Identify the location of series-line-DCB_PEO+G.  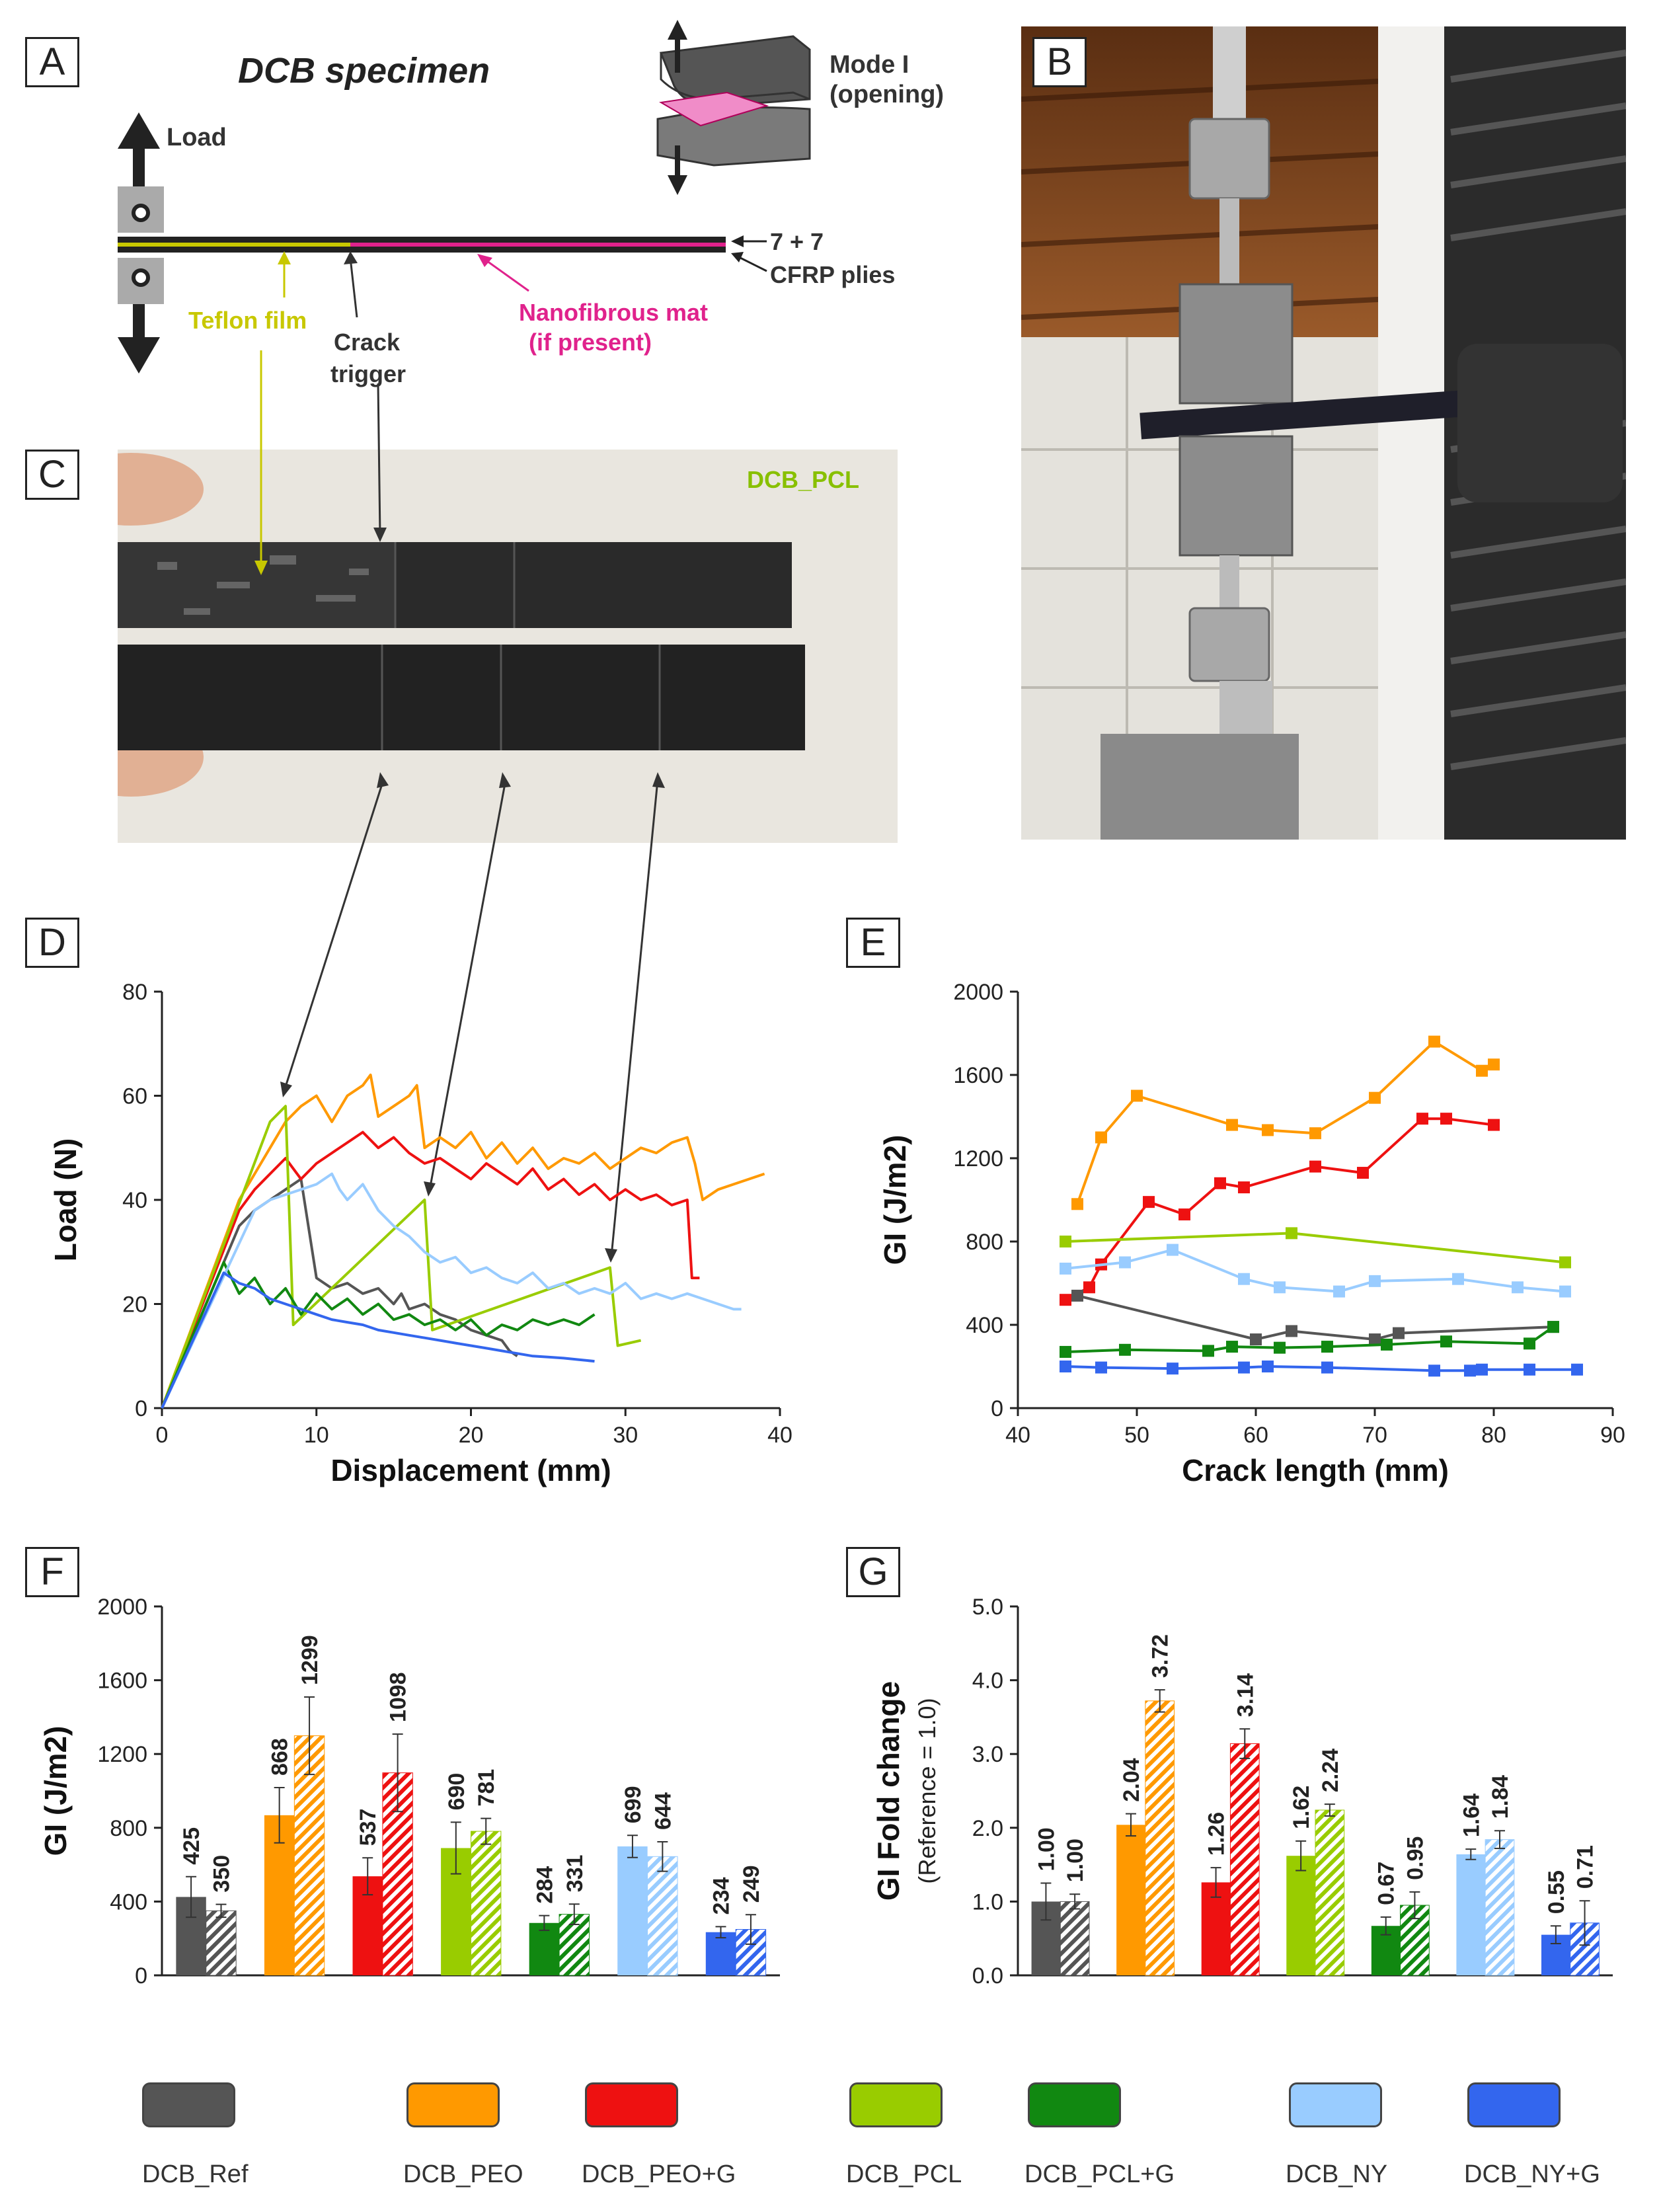
(1279, 1209).